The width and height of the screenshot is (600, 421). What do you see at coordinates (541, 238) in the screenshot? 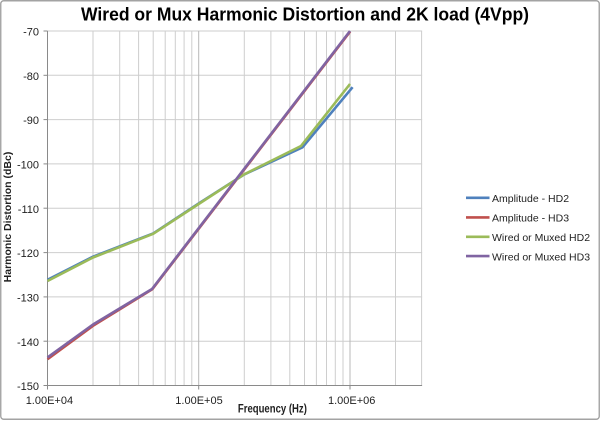
I see `svg-text: Wired or Muxed HD2` at bounding box center [541, 238].